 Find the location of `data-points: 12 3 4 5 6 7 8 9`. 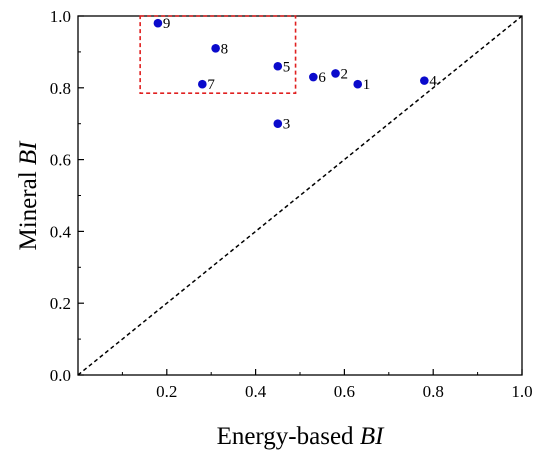

data-points: 12 3 4 5 6 7 8 9 is located at coordinates (295, 74).